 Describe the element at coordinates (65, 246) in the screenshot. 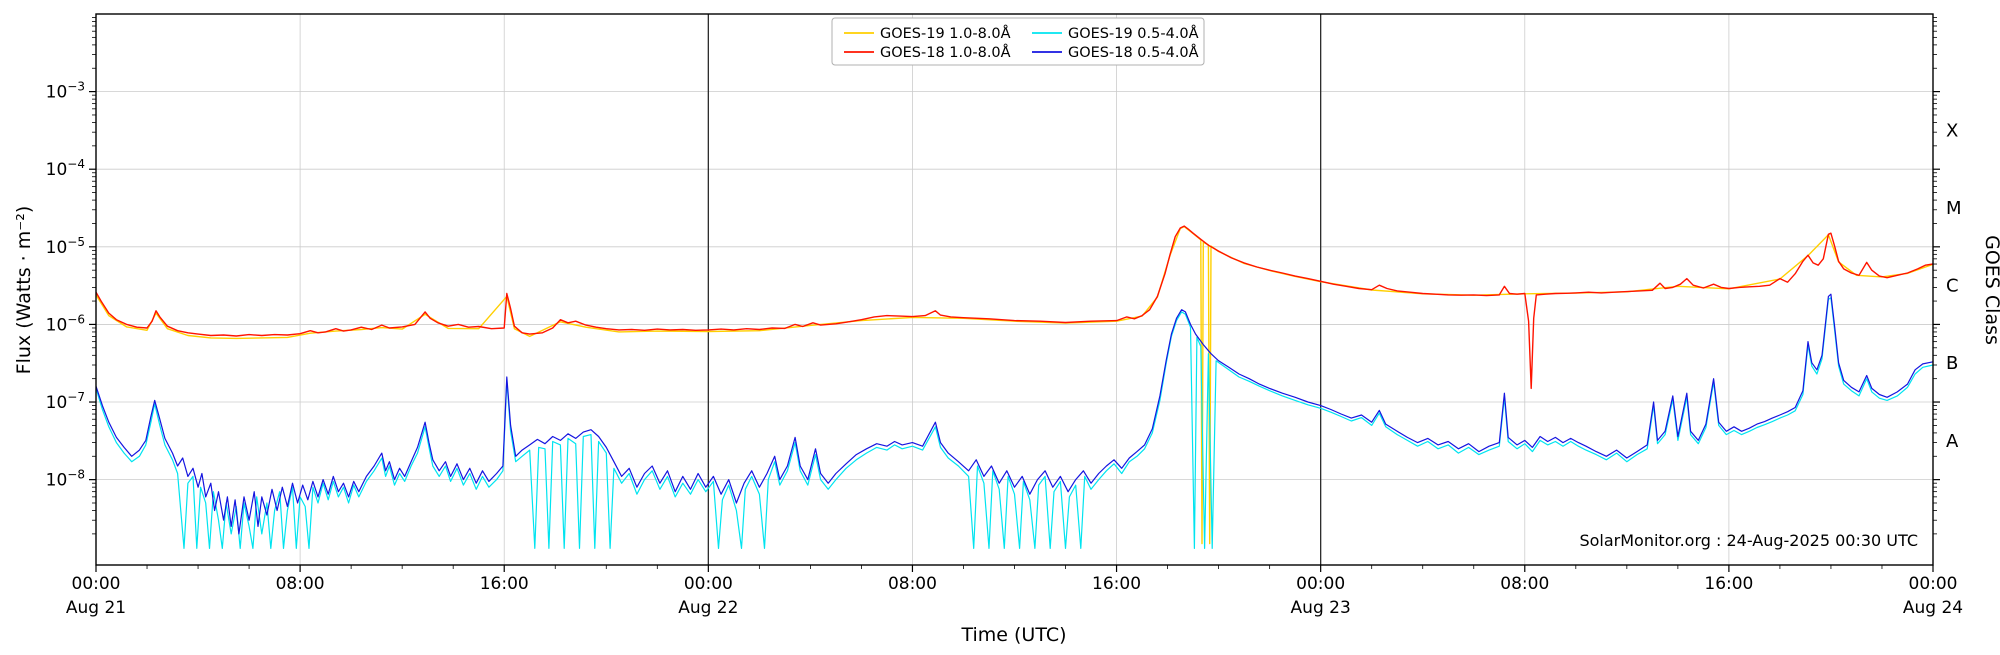

I see `y-tick-label: 10⁻⁵` at that location.